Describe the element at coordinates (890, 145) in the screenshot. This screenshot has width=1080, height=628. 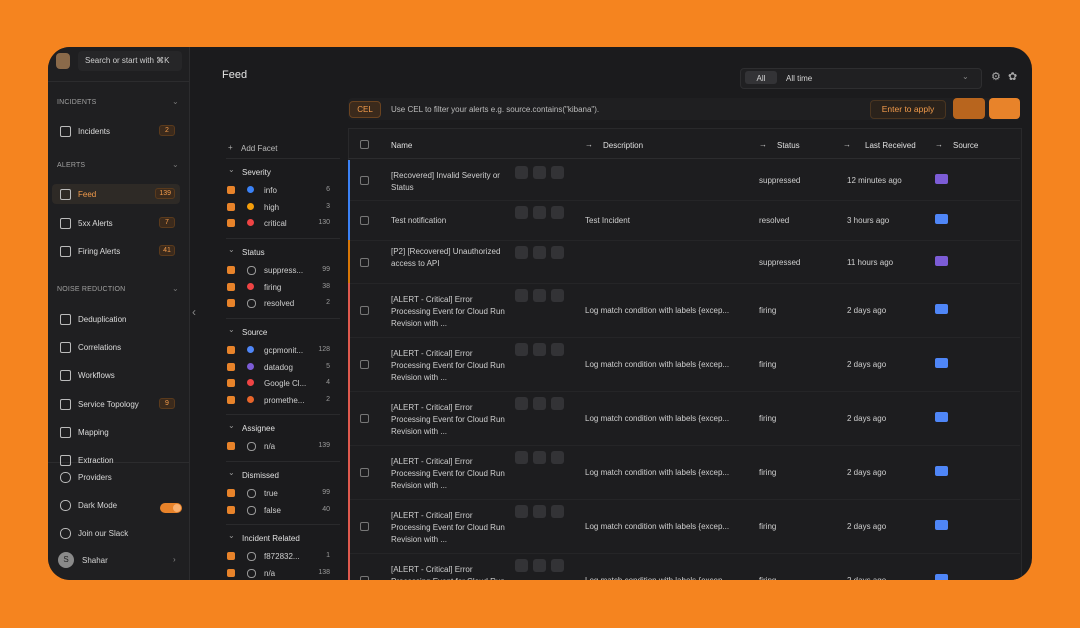
I see `column-header: Last Received` at that location.